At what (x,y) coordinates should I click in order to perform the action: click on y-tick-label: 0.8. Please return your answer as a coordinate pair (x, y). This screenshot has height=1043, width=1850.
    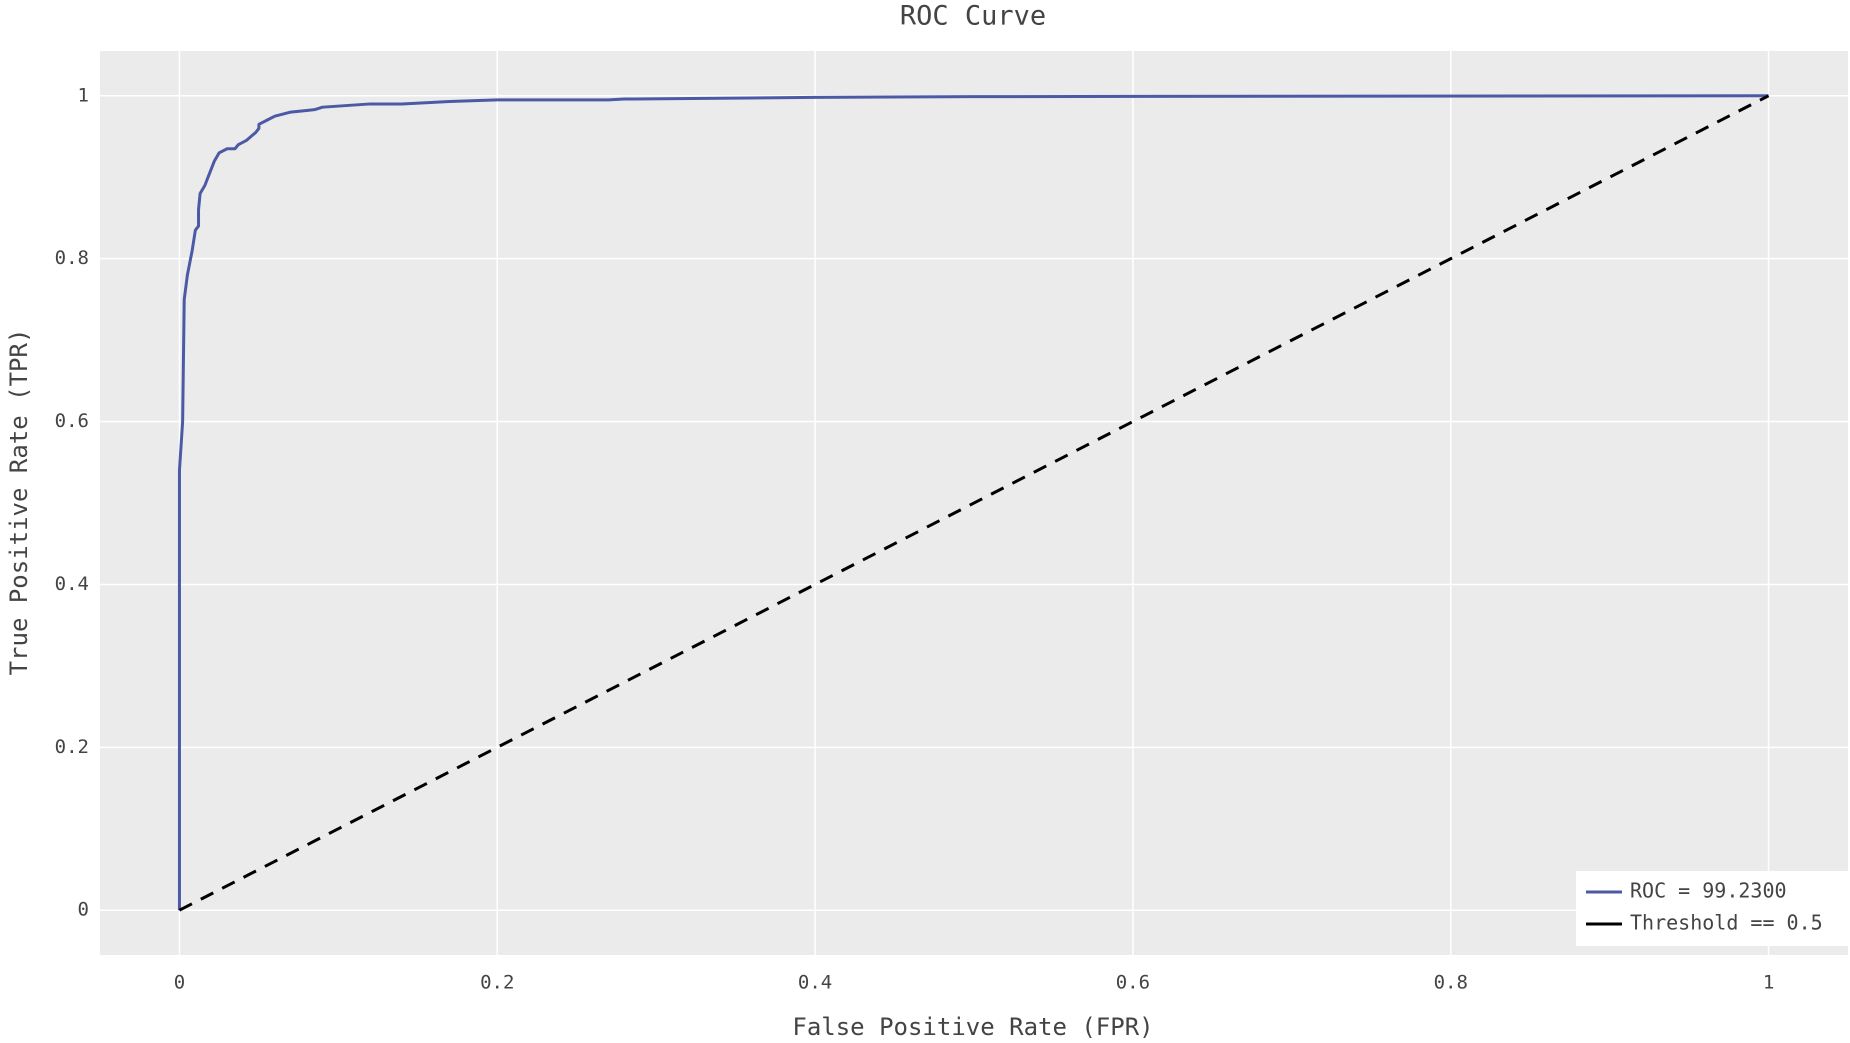
    Looking at the image, I should click on (72, 258).